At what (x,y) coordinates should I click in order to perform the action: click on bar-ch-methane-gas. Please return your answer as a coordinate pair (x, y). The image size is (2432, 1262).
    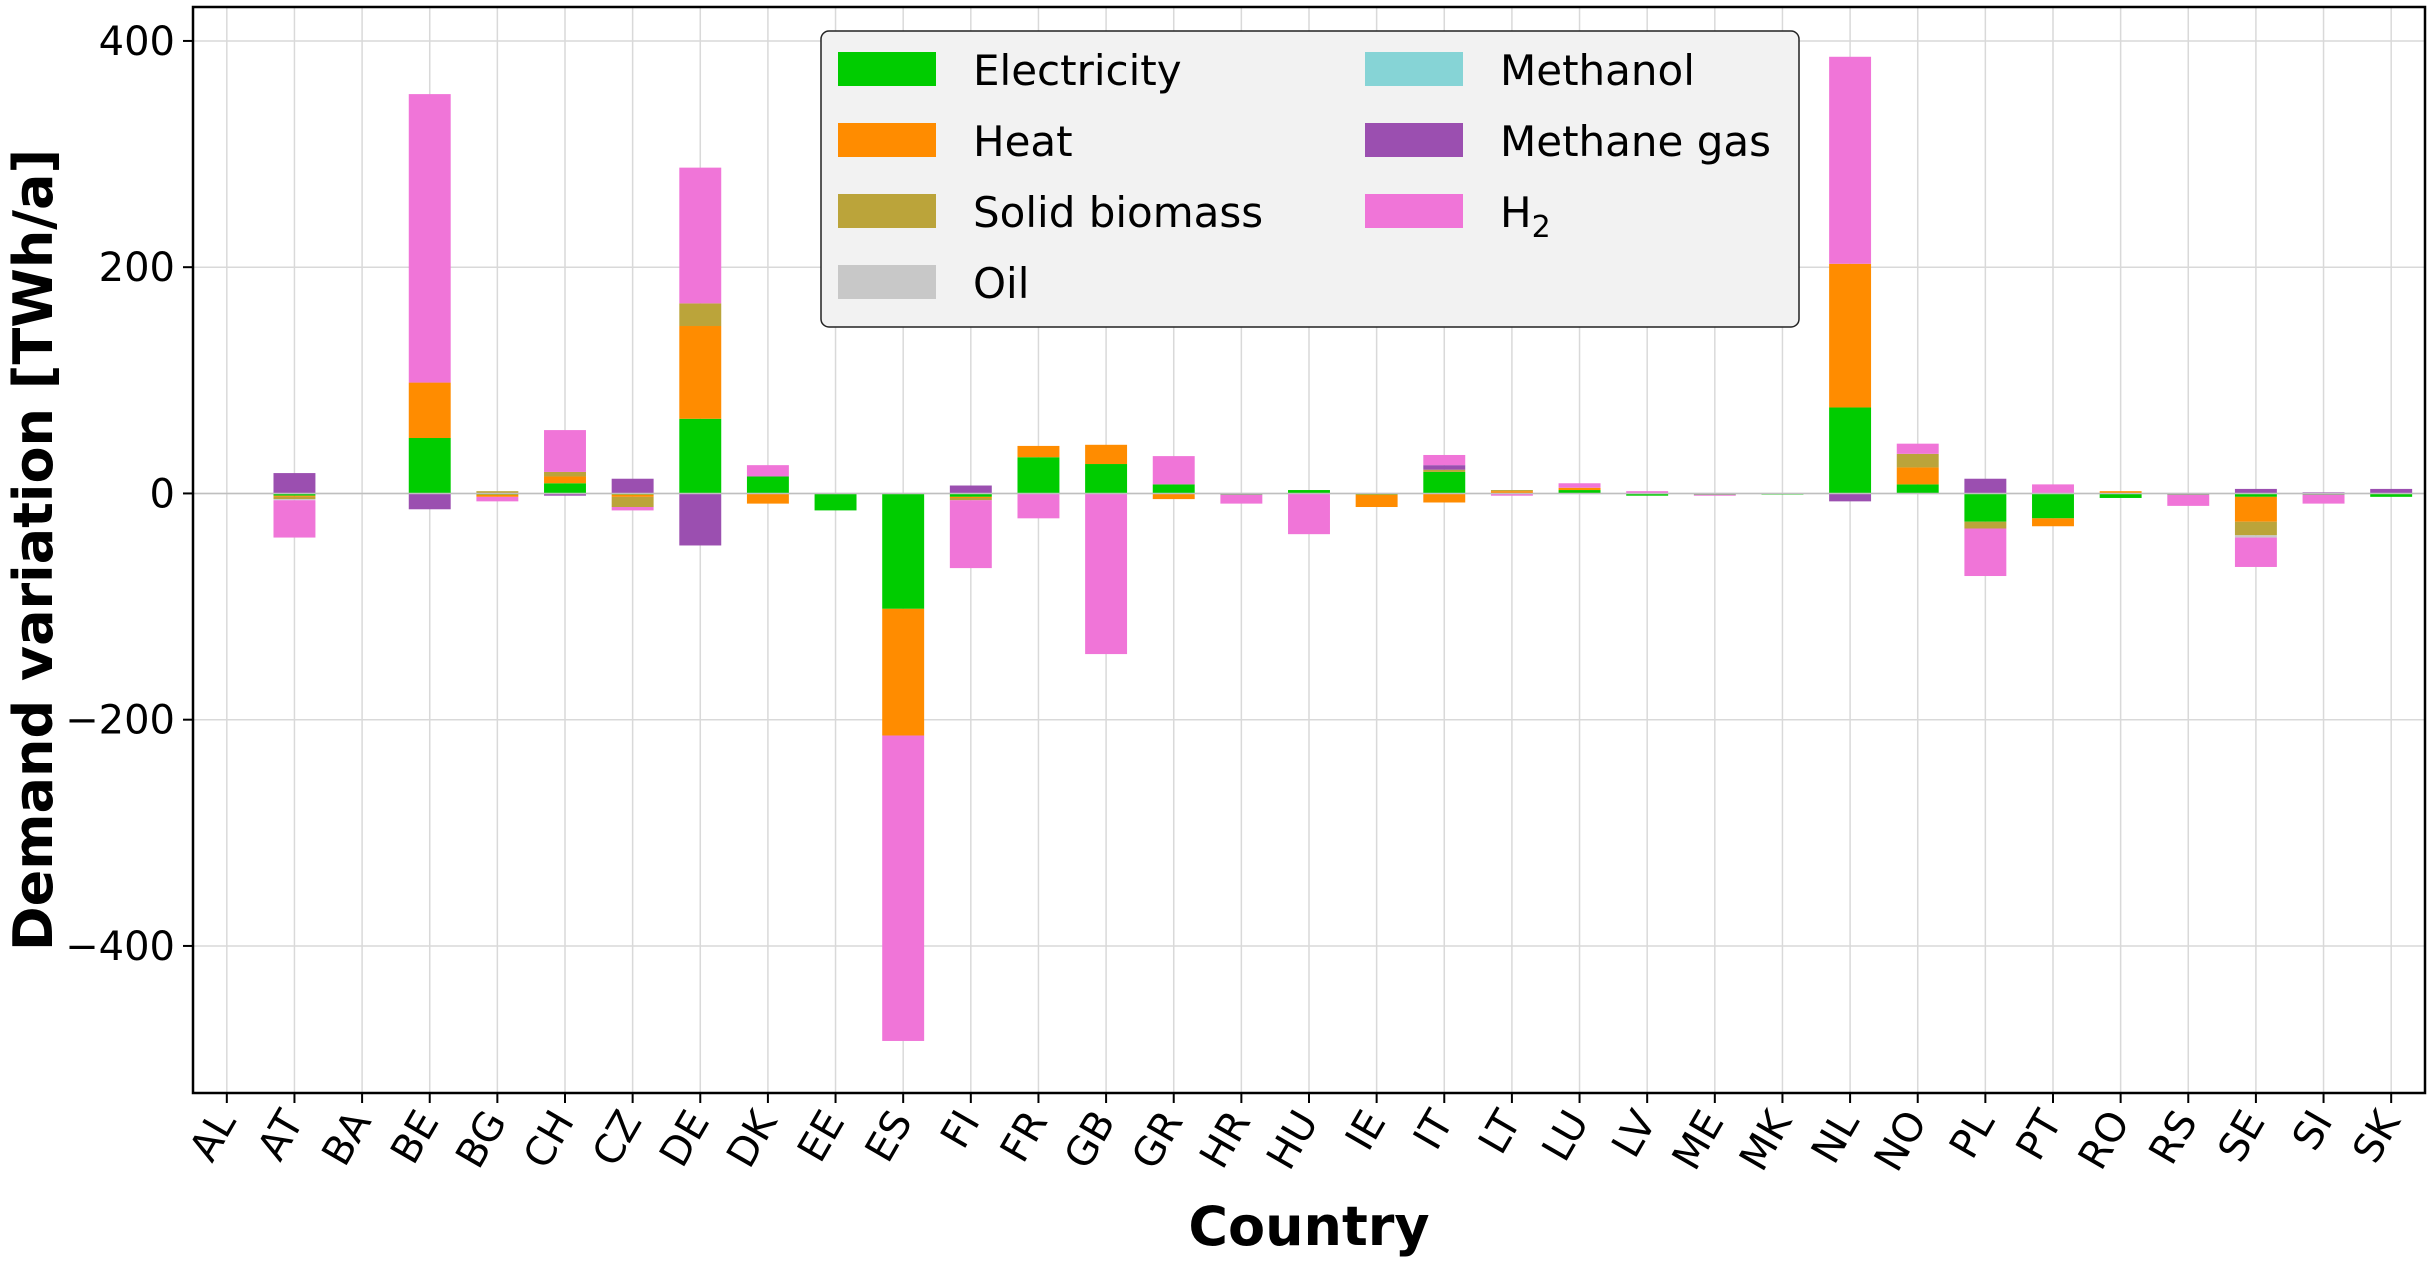
    Looking at the image, I should click on (565, 494).